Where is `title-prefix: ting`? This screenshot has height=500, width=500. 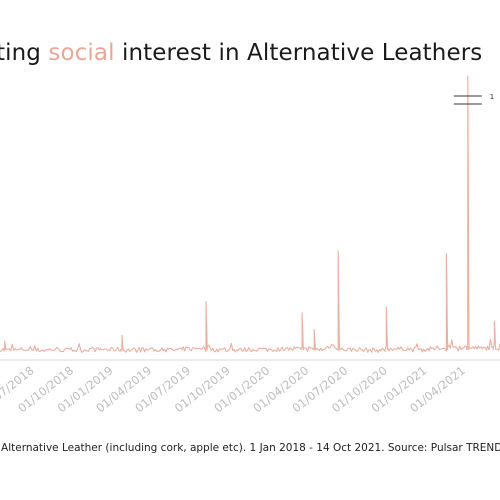 title-prefix: ting is located at coordinates (24, 53).